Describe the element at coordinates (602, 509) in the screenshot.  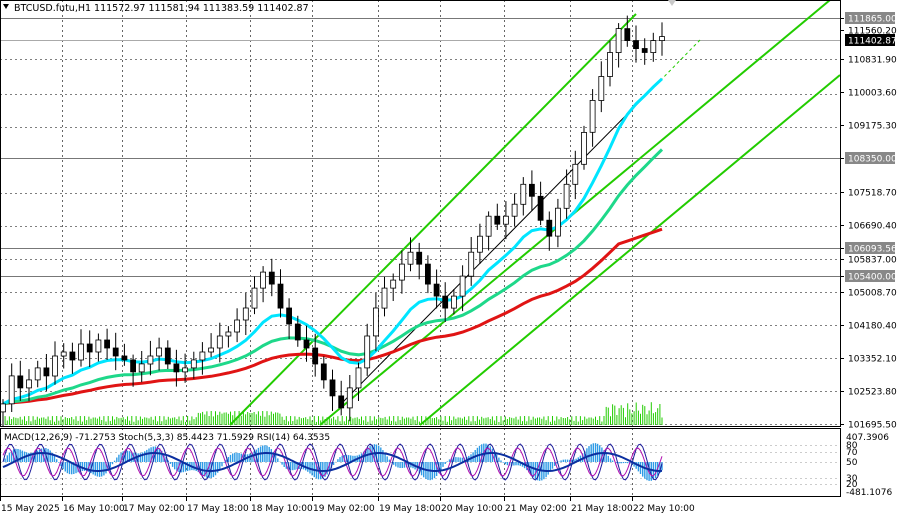
I see `time-label: 21 May 18:00` at that location.